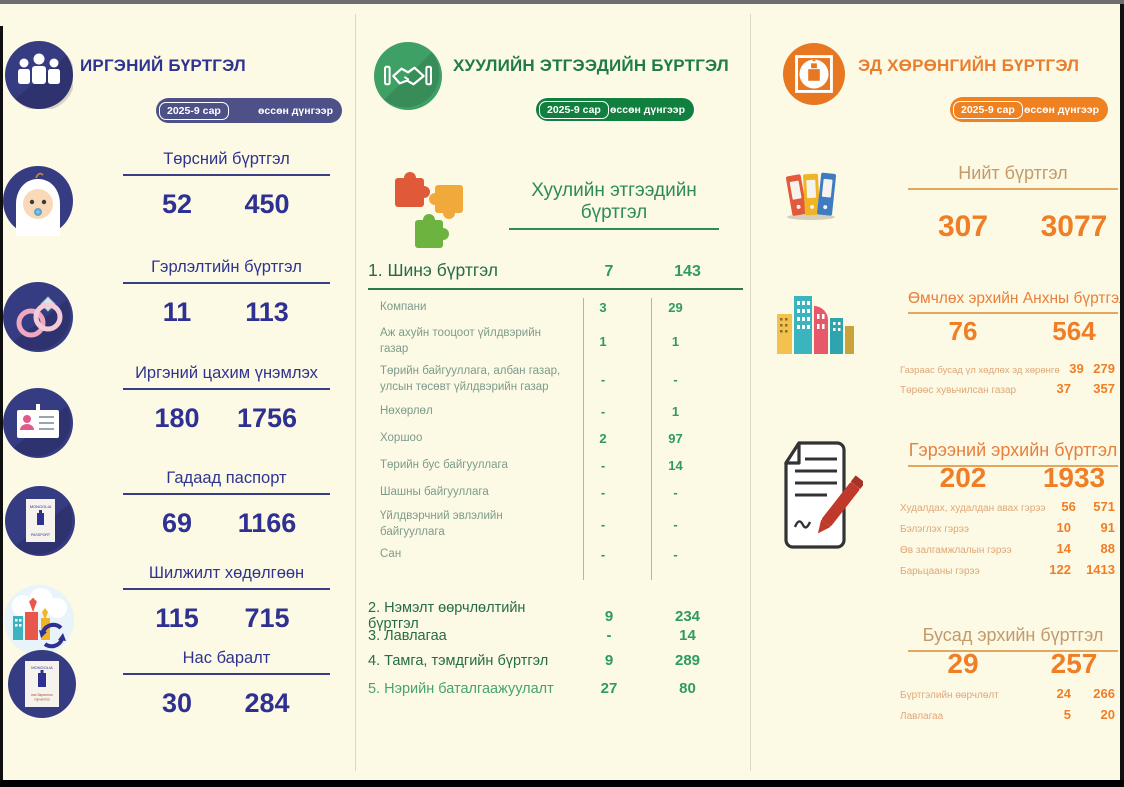 The height and width of the screenshot is (787, 1124). Describe the element at coordinates (391, 554) in the screenshot. I see `row-label: Сан` at that location.